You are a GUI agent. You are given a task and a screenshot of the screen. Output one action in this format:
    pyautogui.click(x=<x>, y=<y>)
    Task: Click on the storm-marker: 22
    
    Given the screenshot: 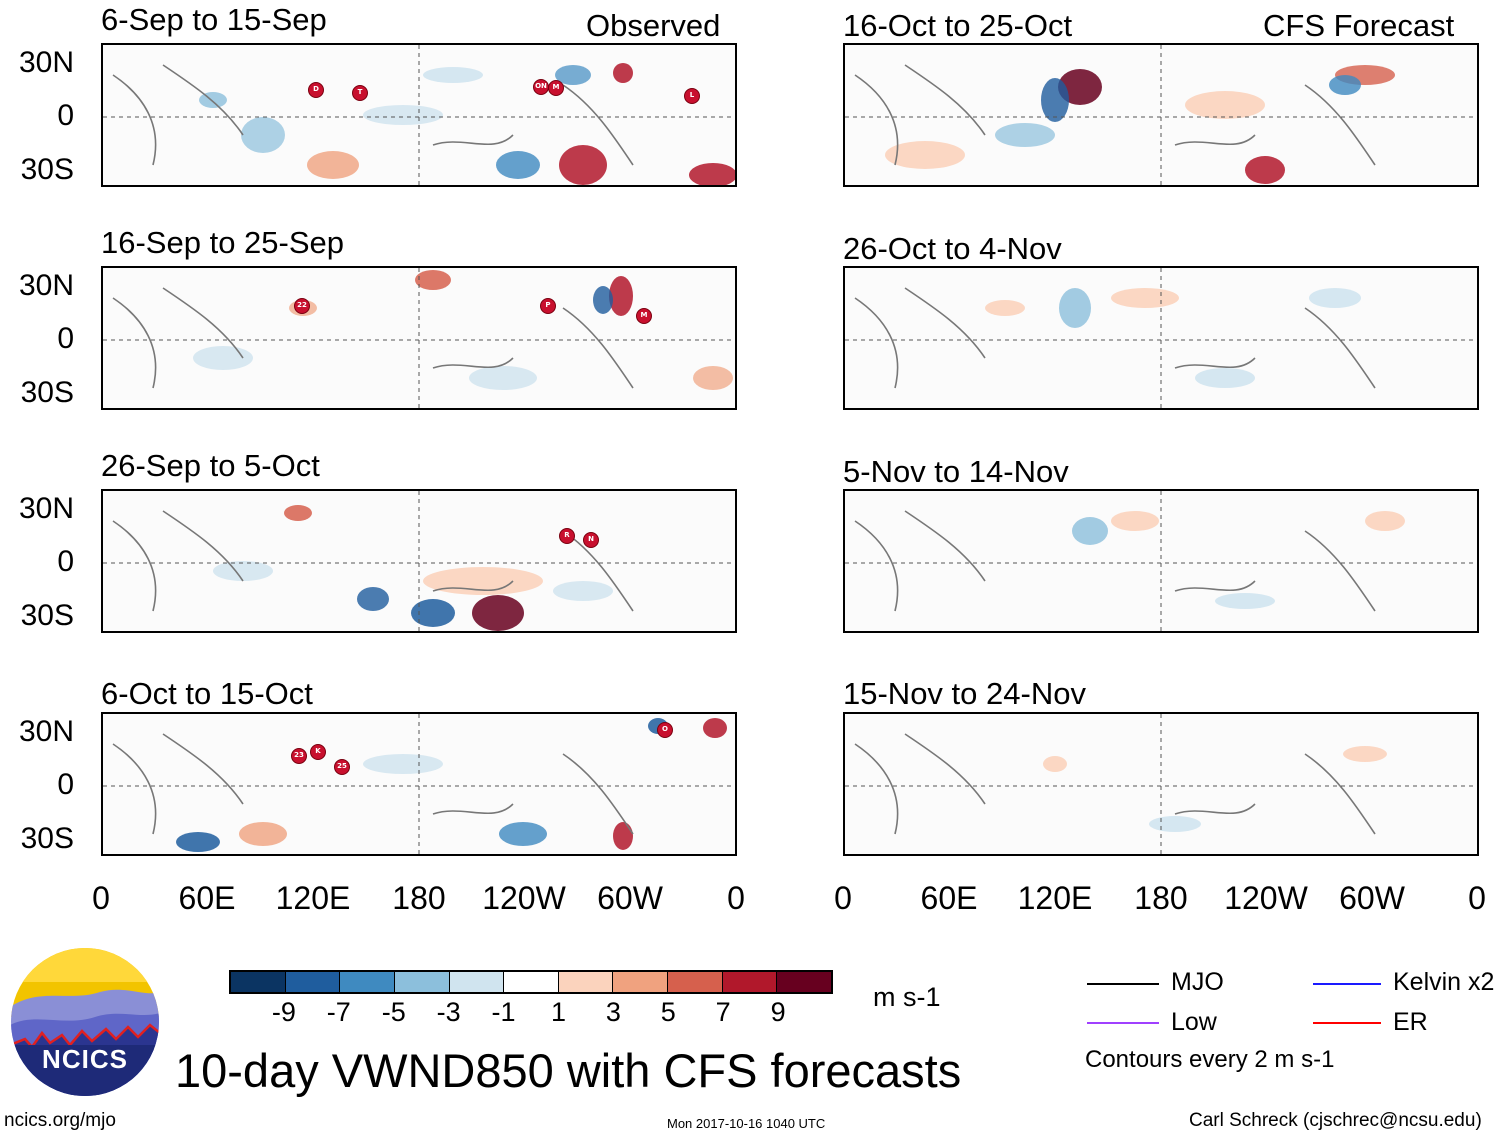 What is the action you would take?
    pyautogui.click(x=302, y=306)
    